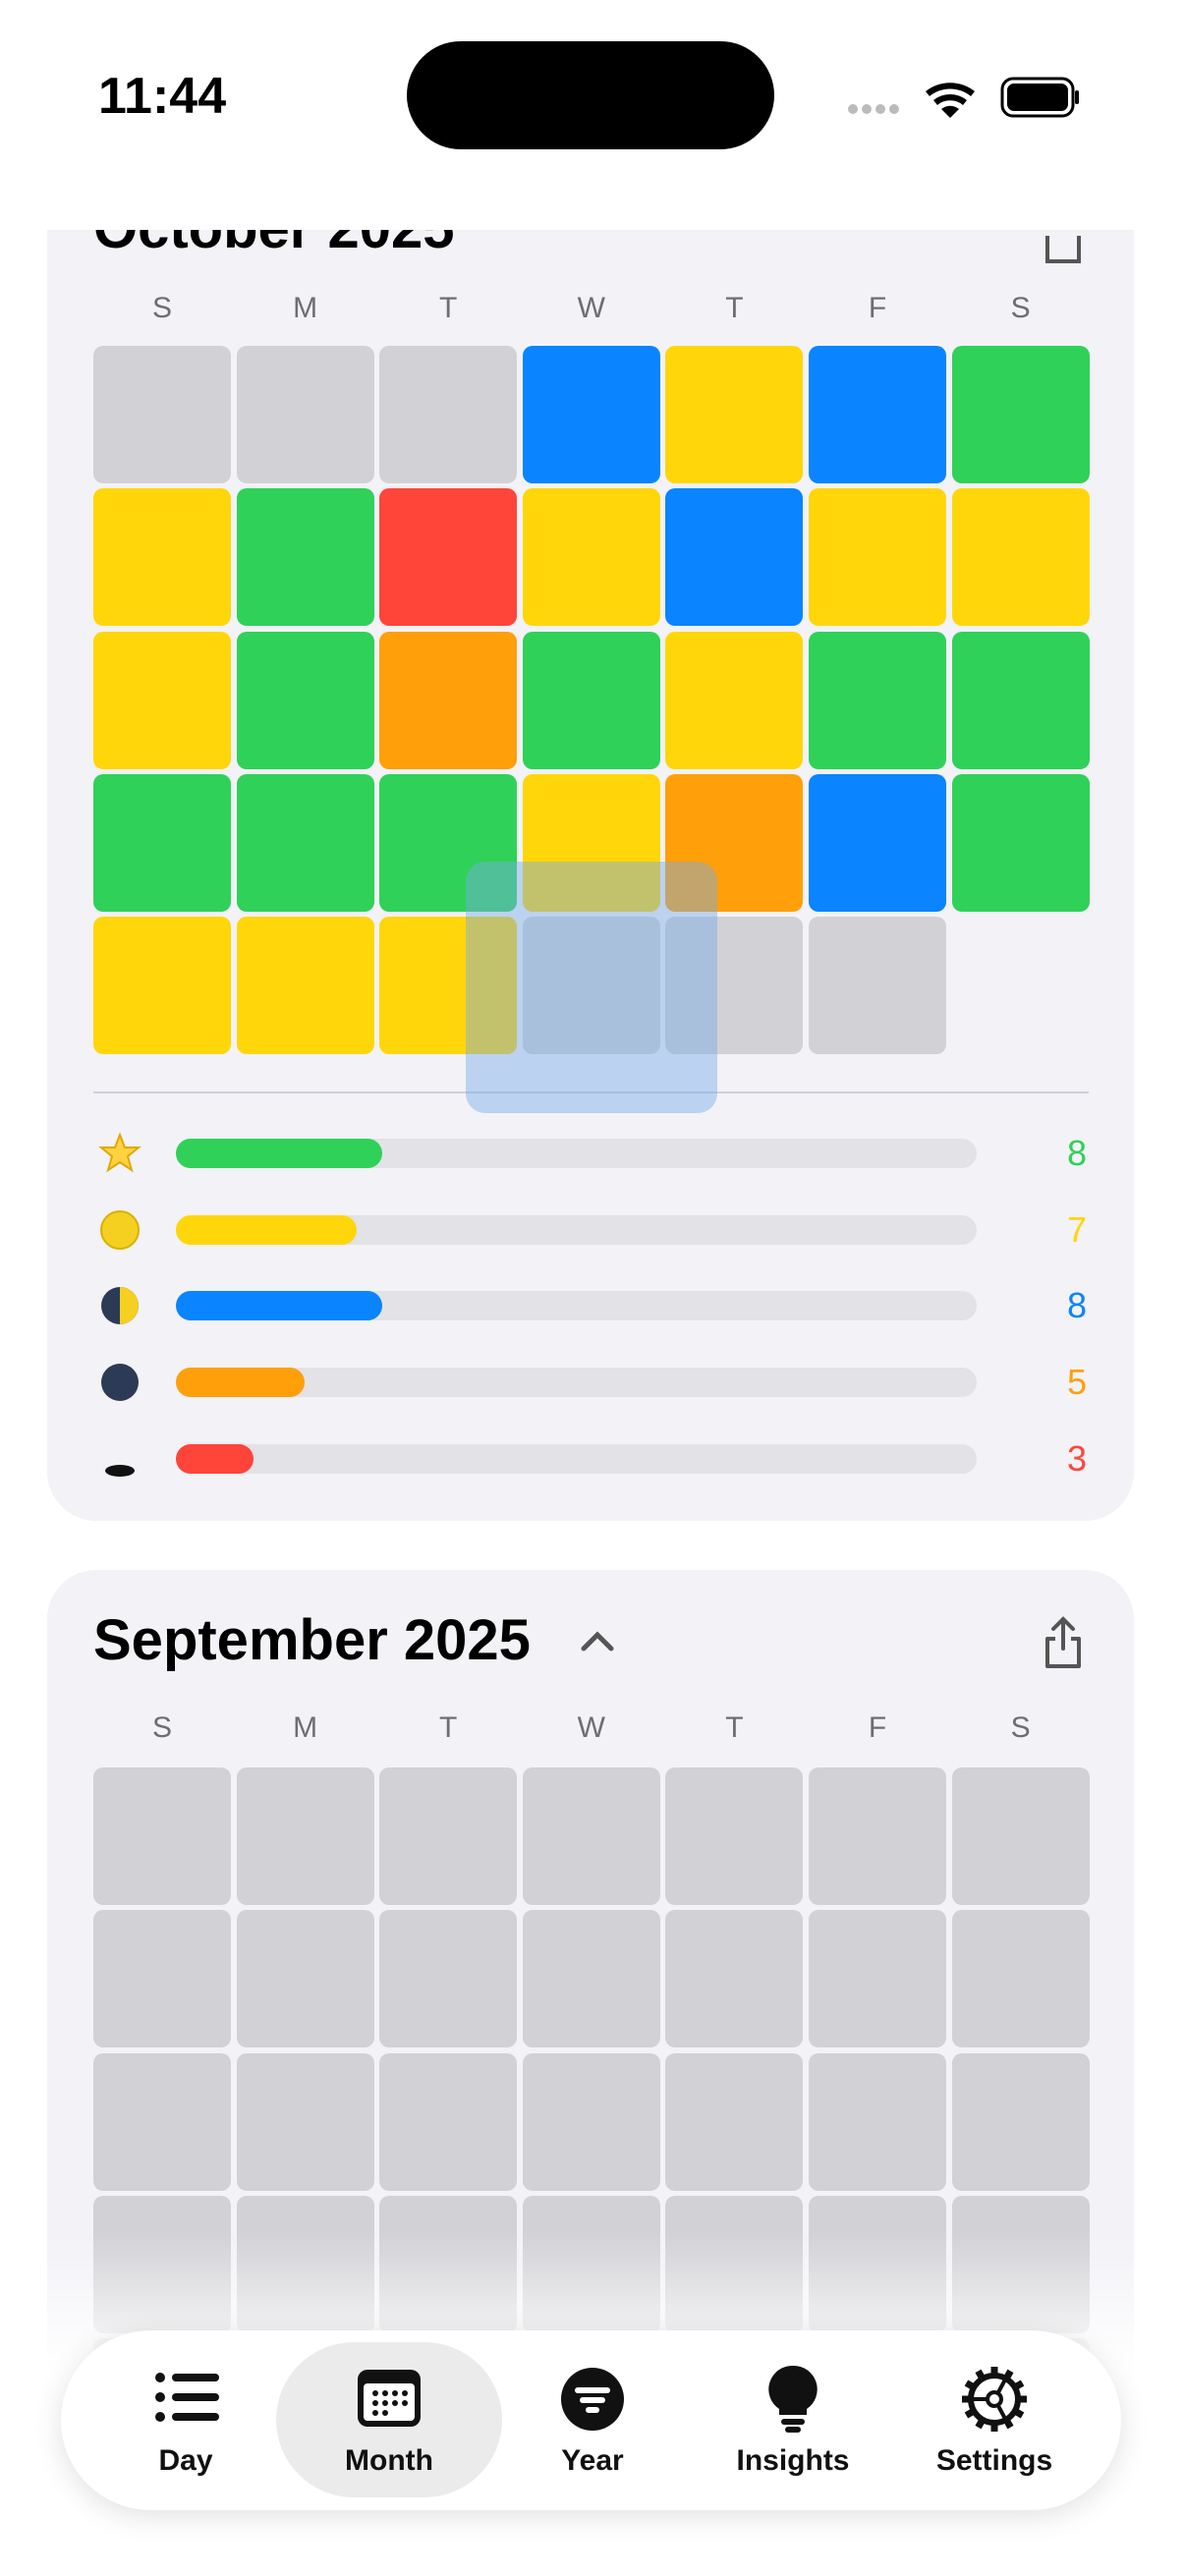 Image resolution: width=1185 pixels, height=2576 pixels. Describe the element at coordinates (163, 96) in the screenshot. I see `clock: 11:44` at that location.